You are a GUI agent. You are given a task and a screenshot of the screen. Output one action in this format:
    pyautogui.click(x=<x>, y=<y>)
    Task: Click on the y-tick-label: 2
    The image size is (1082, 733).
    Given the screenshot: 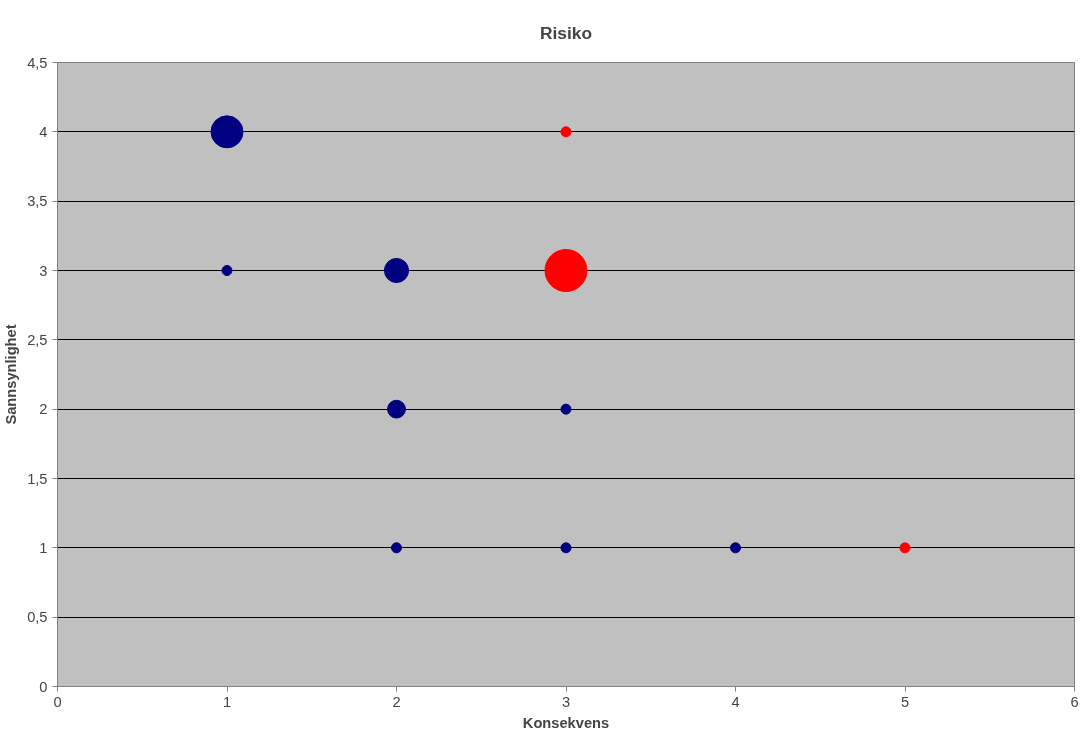 What is the action you would take?
    pyautogui.click(x=43, y=409)
    